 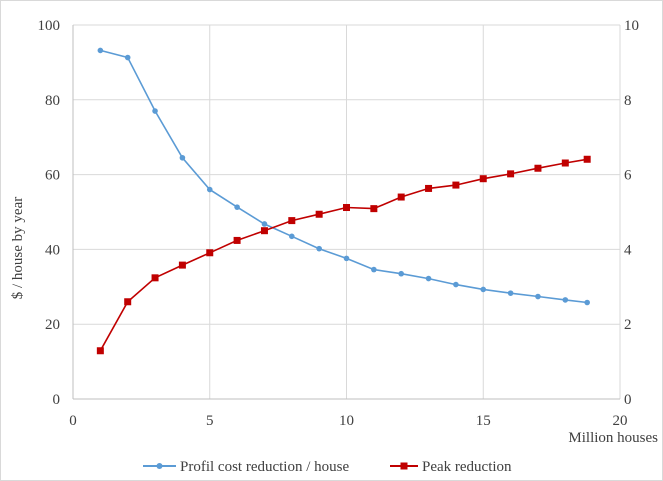 I want to click on y-tick-label: 100, so click(x=49, y=26).